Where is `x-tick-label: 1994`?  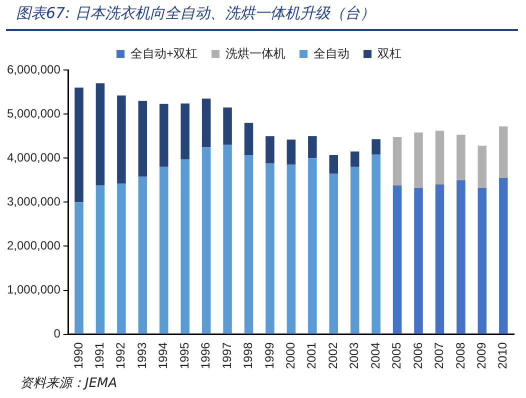 x-tick-label: 1994 is located at coordinates (163, 356).